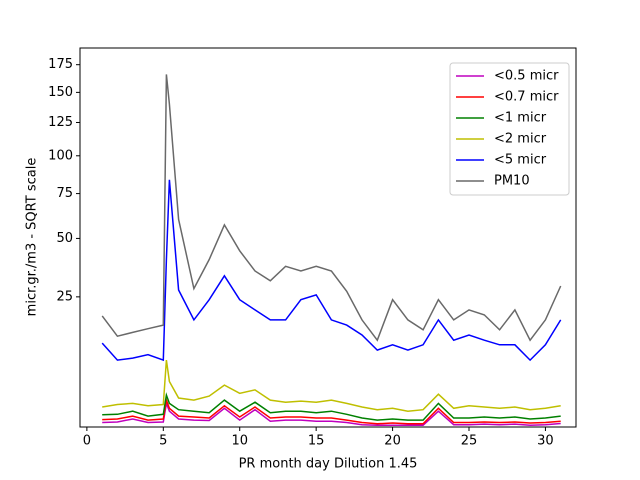  Describe the element at coordinates (469, 441) in the screenshot. I see `x-tick-label: 25` at that location.